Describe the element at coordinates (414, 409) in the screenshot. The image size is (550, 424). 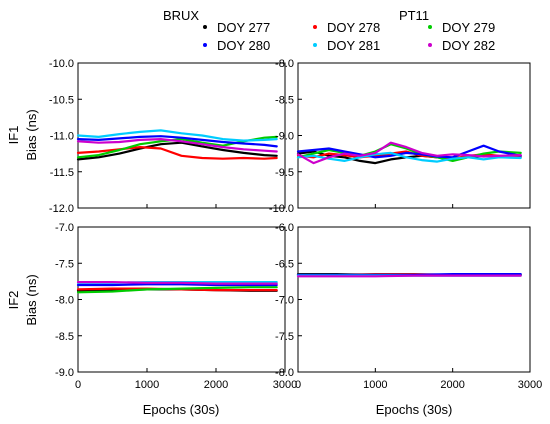
I see `x-axis-title-pt11: Epochs (30s)` at that location.